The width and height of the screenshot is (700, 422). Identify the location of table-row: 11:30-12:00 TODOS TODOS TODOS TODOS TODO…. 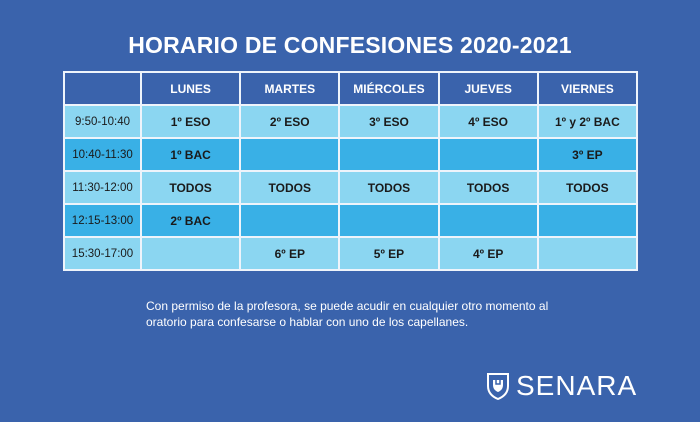
(351, 187).